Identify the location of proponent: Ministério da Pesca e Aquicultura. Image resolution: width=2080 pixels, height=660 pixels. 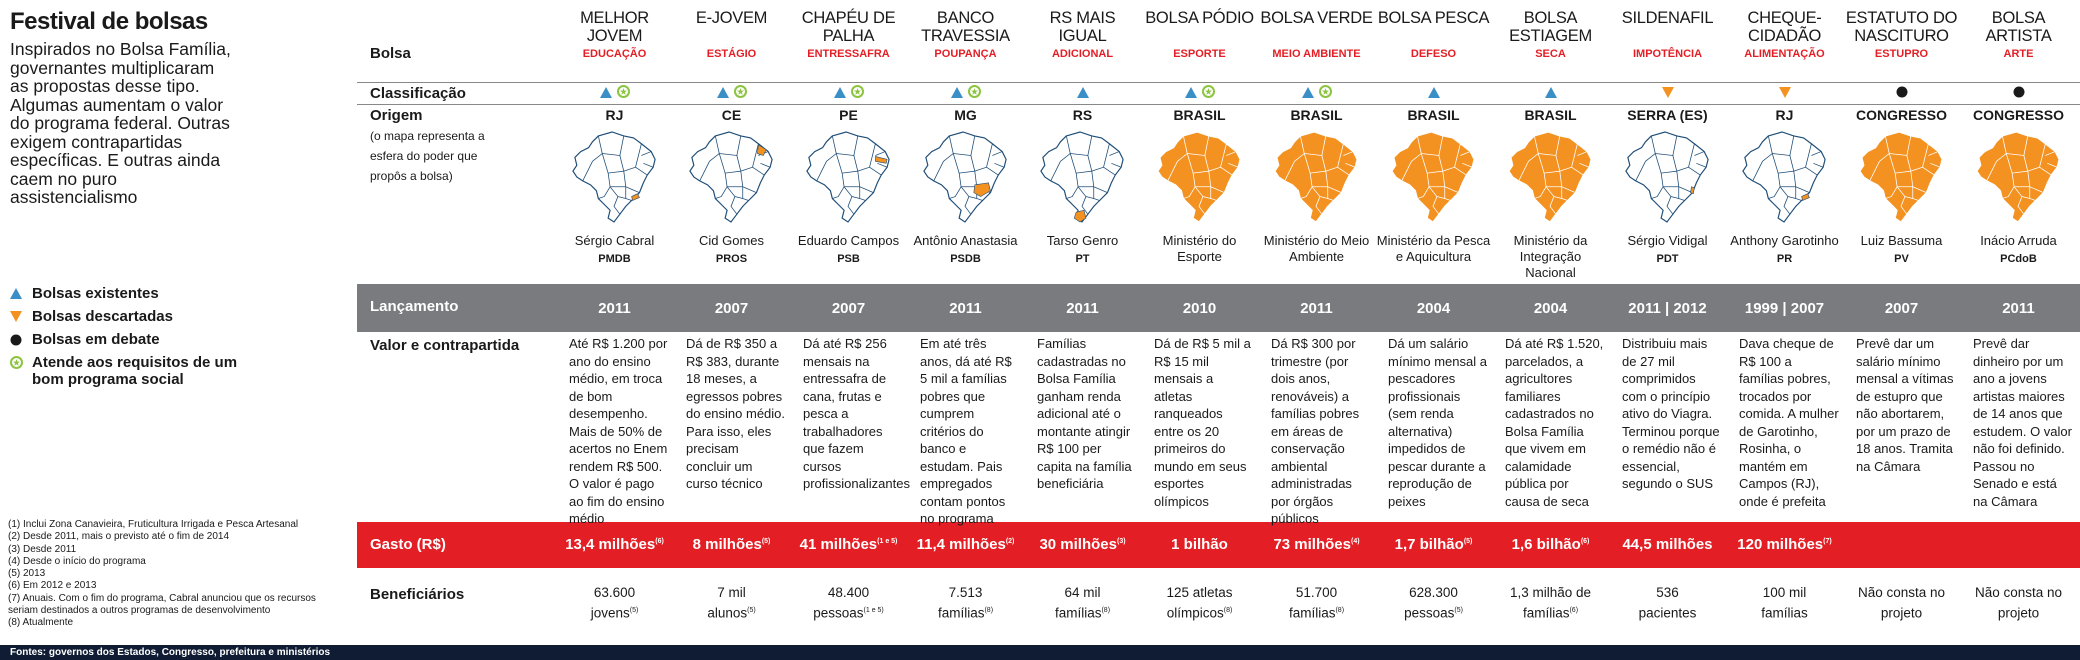
(1433, 250).